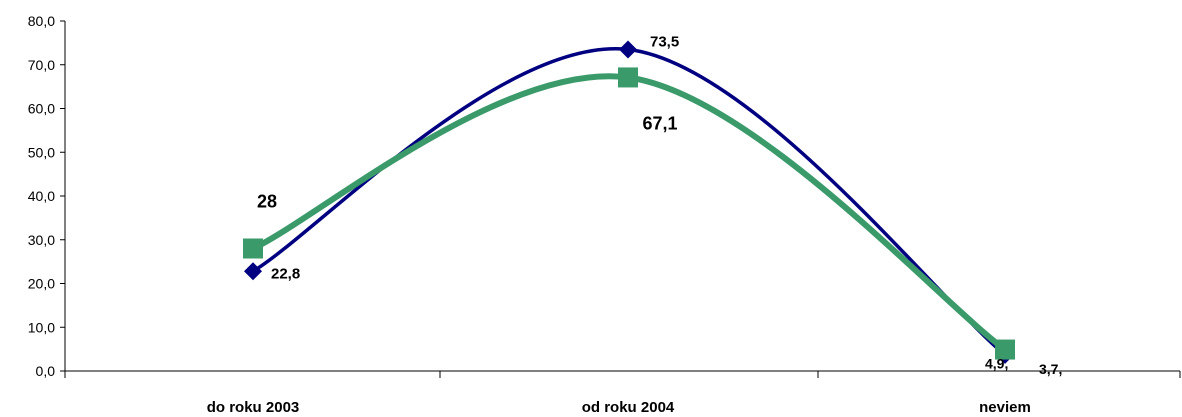  What do you see at coordinates (41, 152) in the screenshot?
I see `y-tick-label: 50,0` at bounding box center [41, 152].